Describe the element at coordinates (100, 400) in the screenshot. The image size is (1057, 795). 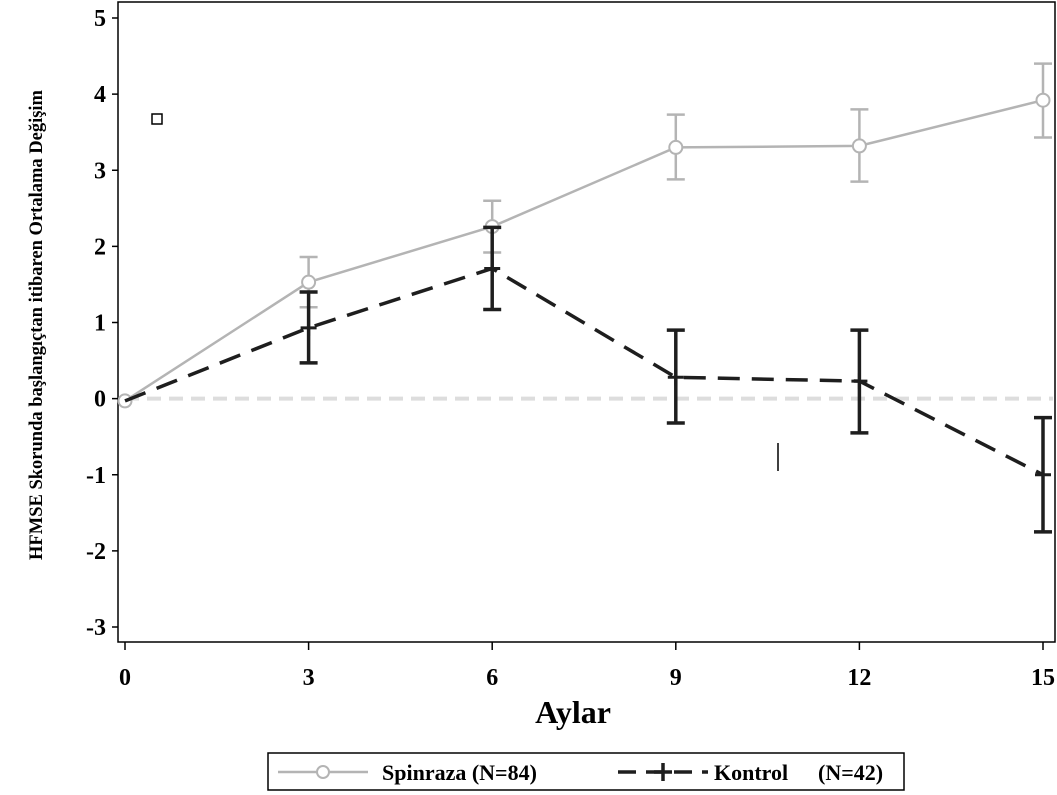
I see `y-tick-label: 0` at that location.